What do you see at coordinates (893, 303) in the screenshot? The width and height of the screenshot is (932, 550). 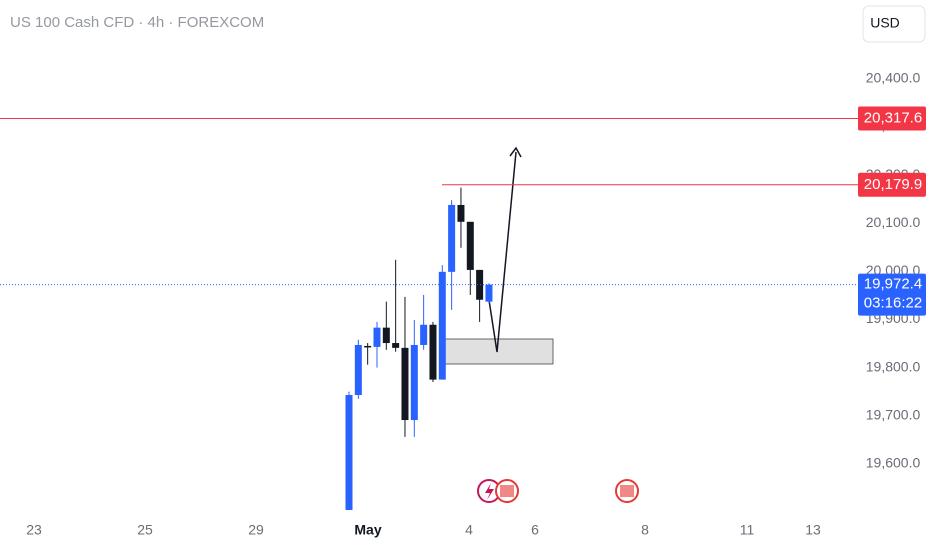 I see `countdown-label: 03:16:22` at bounding box center [893, 303].